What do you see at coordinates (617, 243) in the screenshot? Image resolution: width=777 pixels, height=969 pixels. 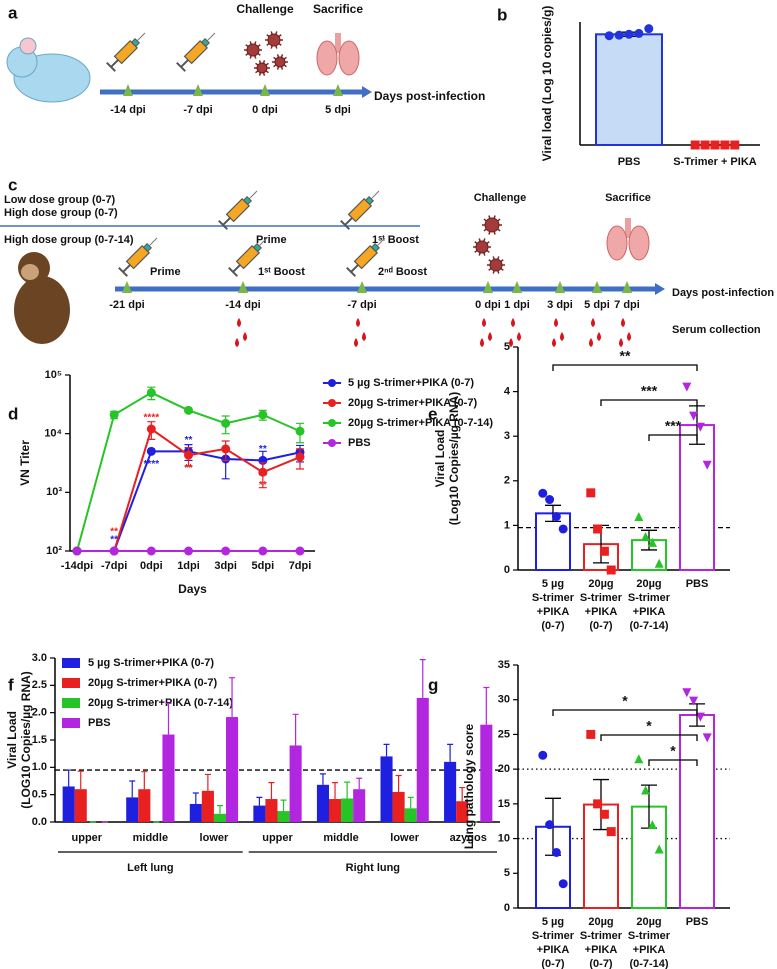 I see `lung-icon` at bounding box center [617, 243].